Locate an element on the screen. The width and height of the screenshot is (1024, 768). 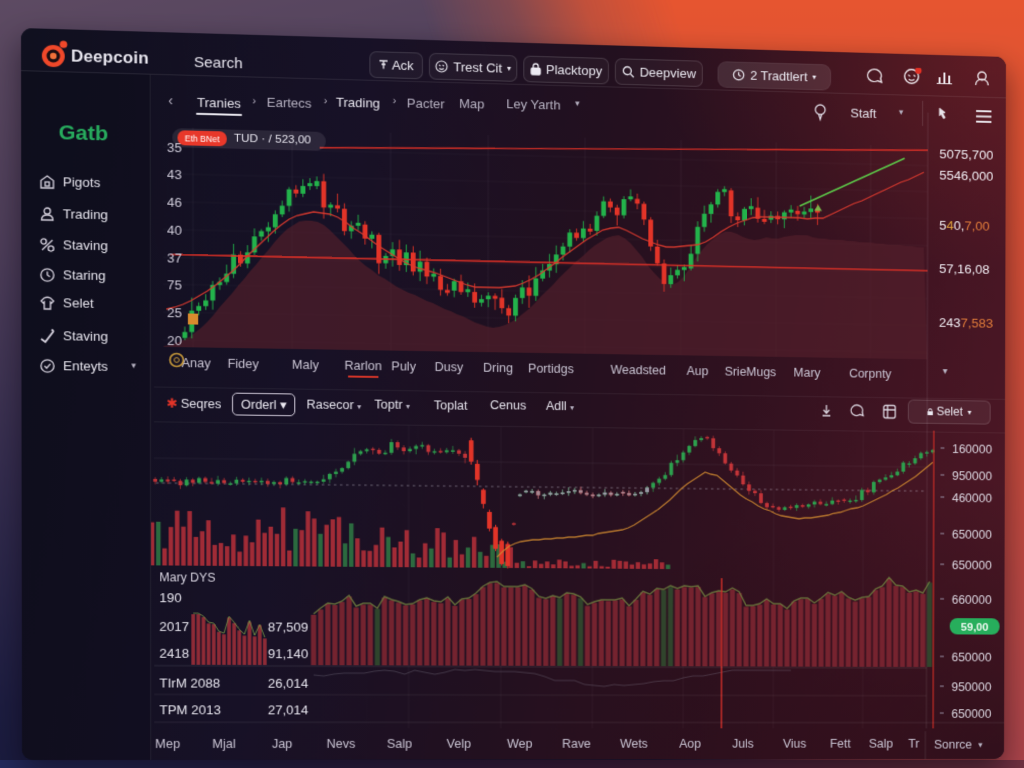
svg-text: Vius is located at coordinates (794, 743).